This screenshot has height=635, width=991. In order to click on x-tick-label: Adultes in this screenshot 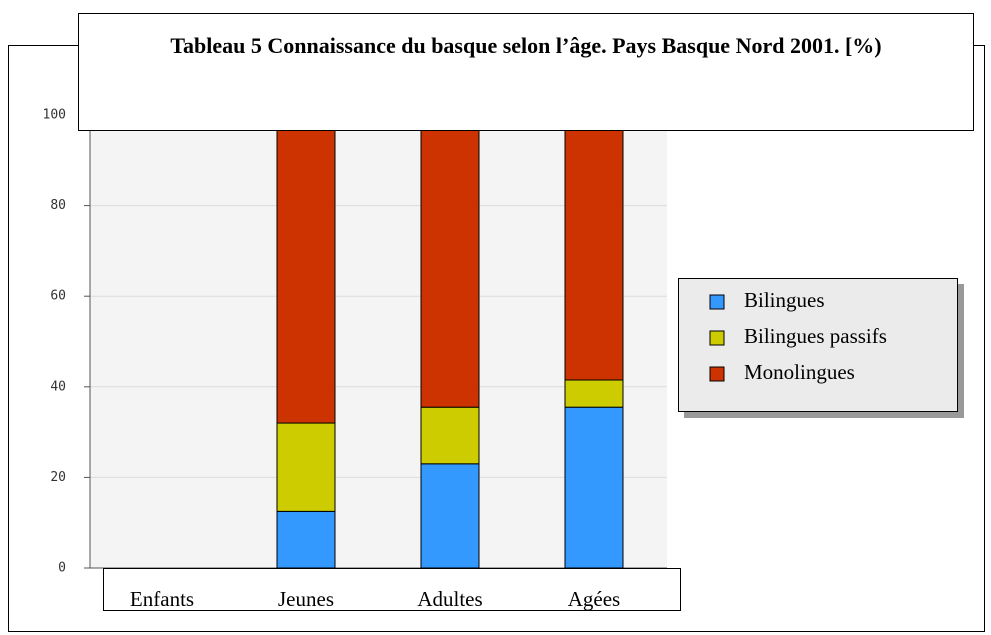, I will do `click(449, 599)`.